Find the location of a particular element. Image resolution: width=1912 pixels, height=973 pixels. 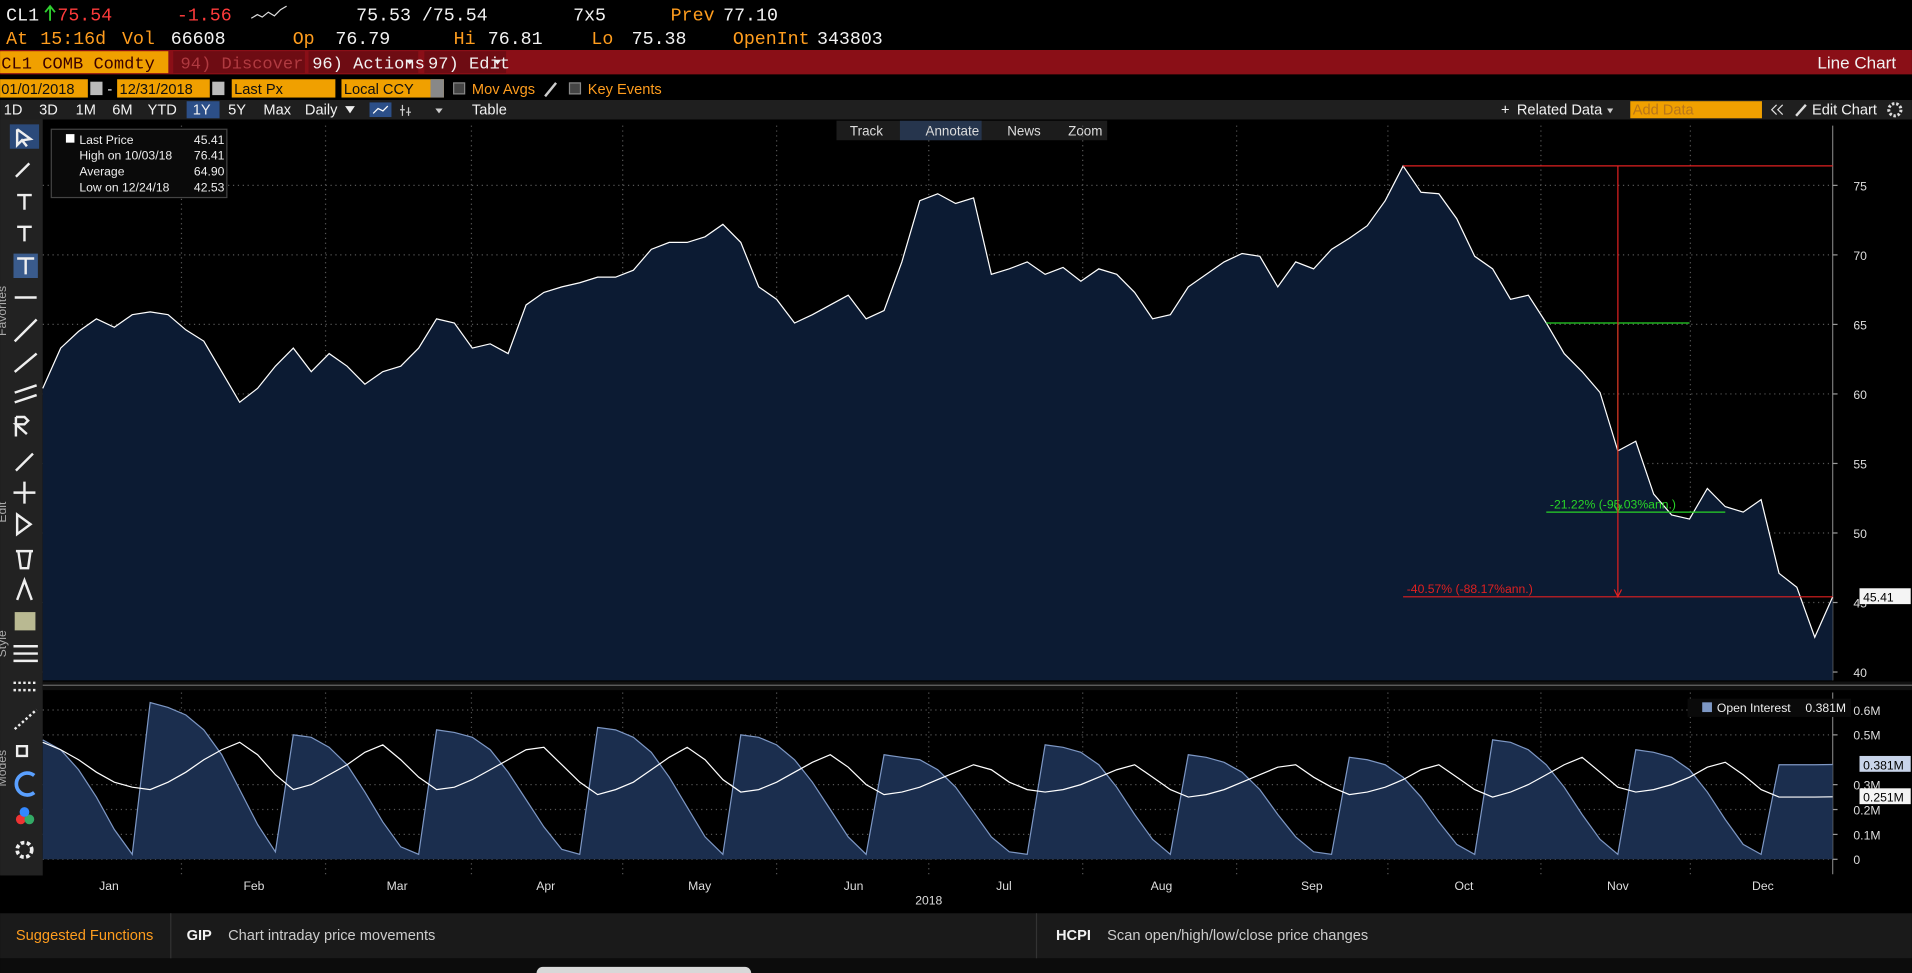

marker-tool is located at coordinates (24, 462).